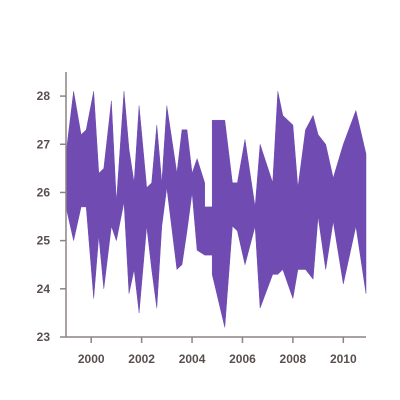  Describe the element at coordinates (44, 241) in the screenshot. I see `y-tick-label: 25` at that location.